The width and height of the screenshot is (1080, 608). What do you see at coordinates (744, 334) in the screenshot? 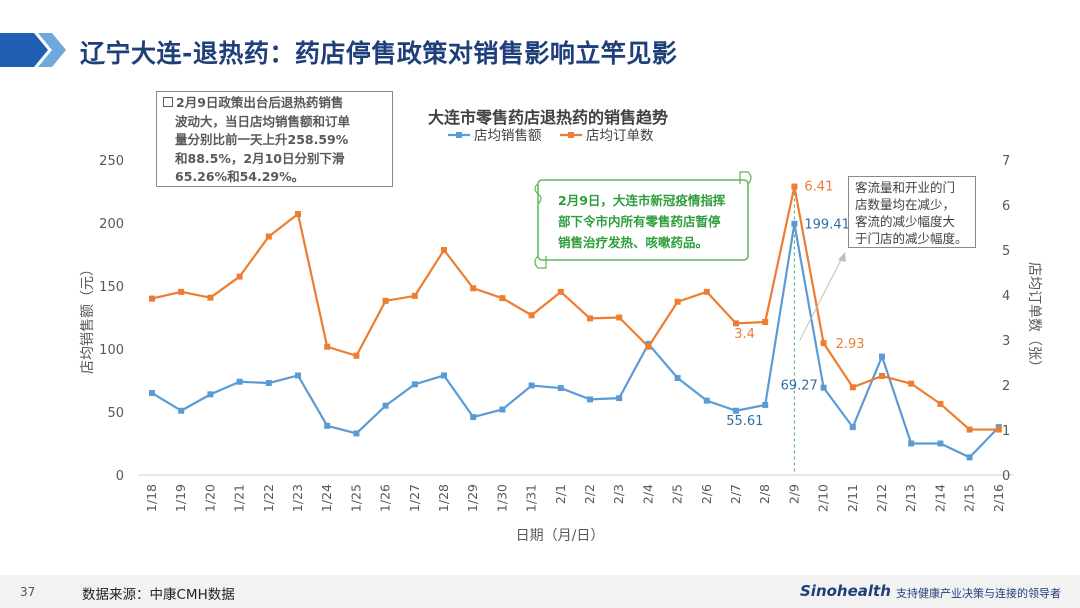
I see `data-label: 3.4` at bounding box center [744, 334].